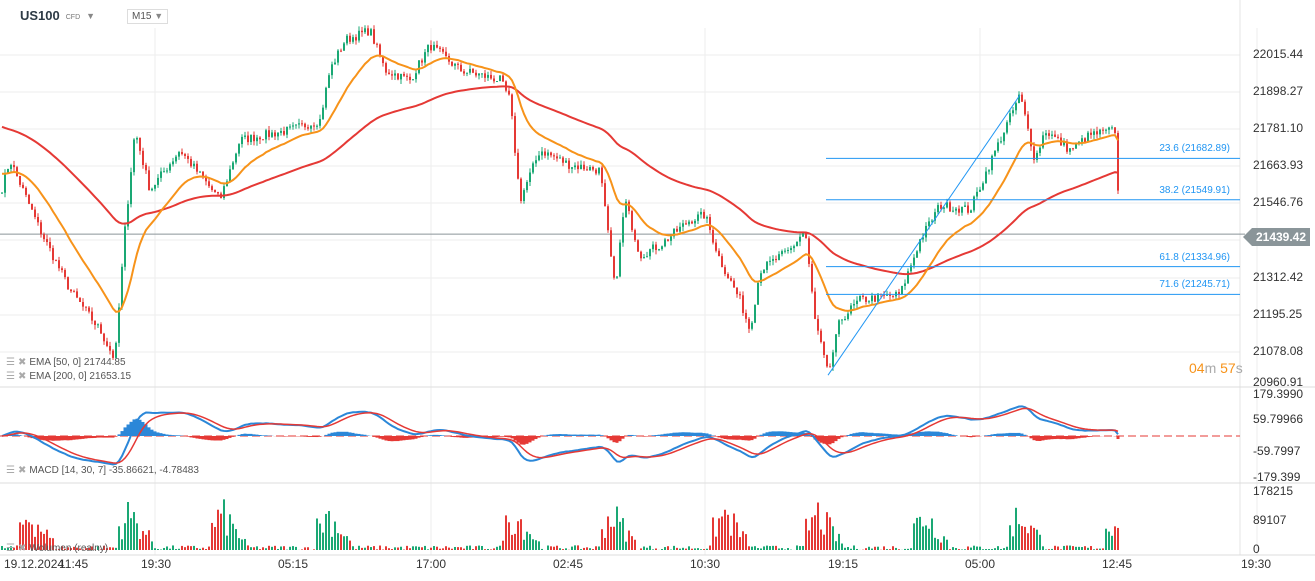 The width and height of the screenshot is (1315, 581). What do you see at coordinates (148, 16) in the screenshot?
I see `timeframe-select: M15 ▼` at bounding box center [148, 16].